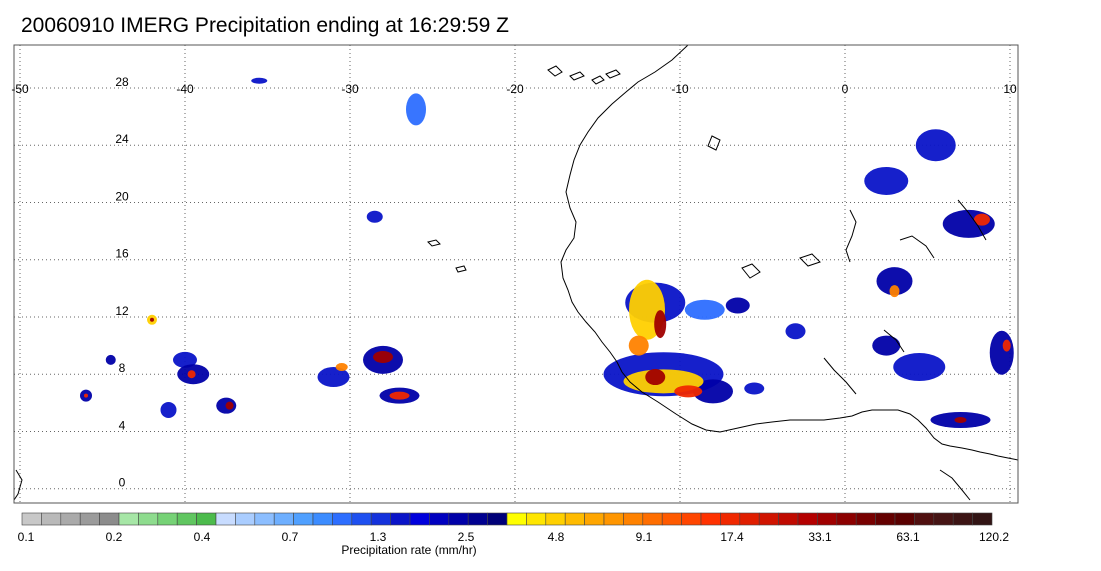 This screenshot has width=1101, height=571. Describe the element at coordinates (680, 89) in the screenshot. I see `longitude-tick-label: -10` at that location.